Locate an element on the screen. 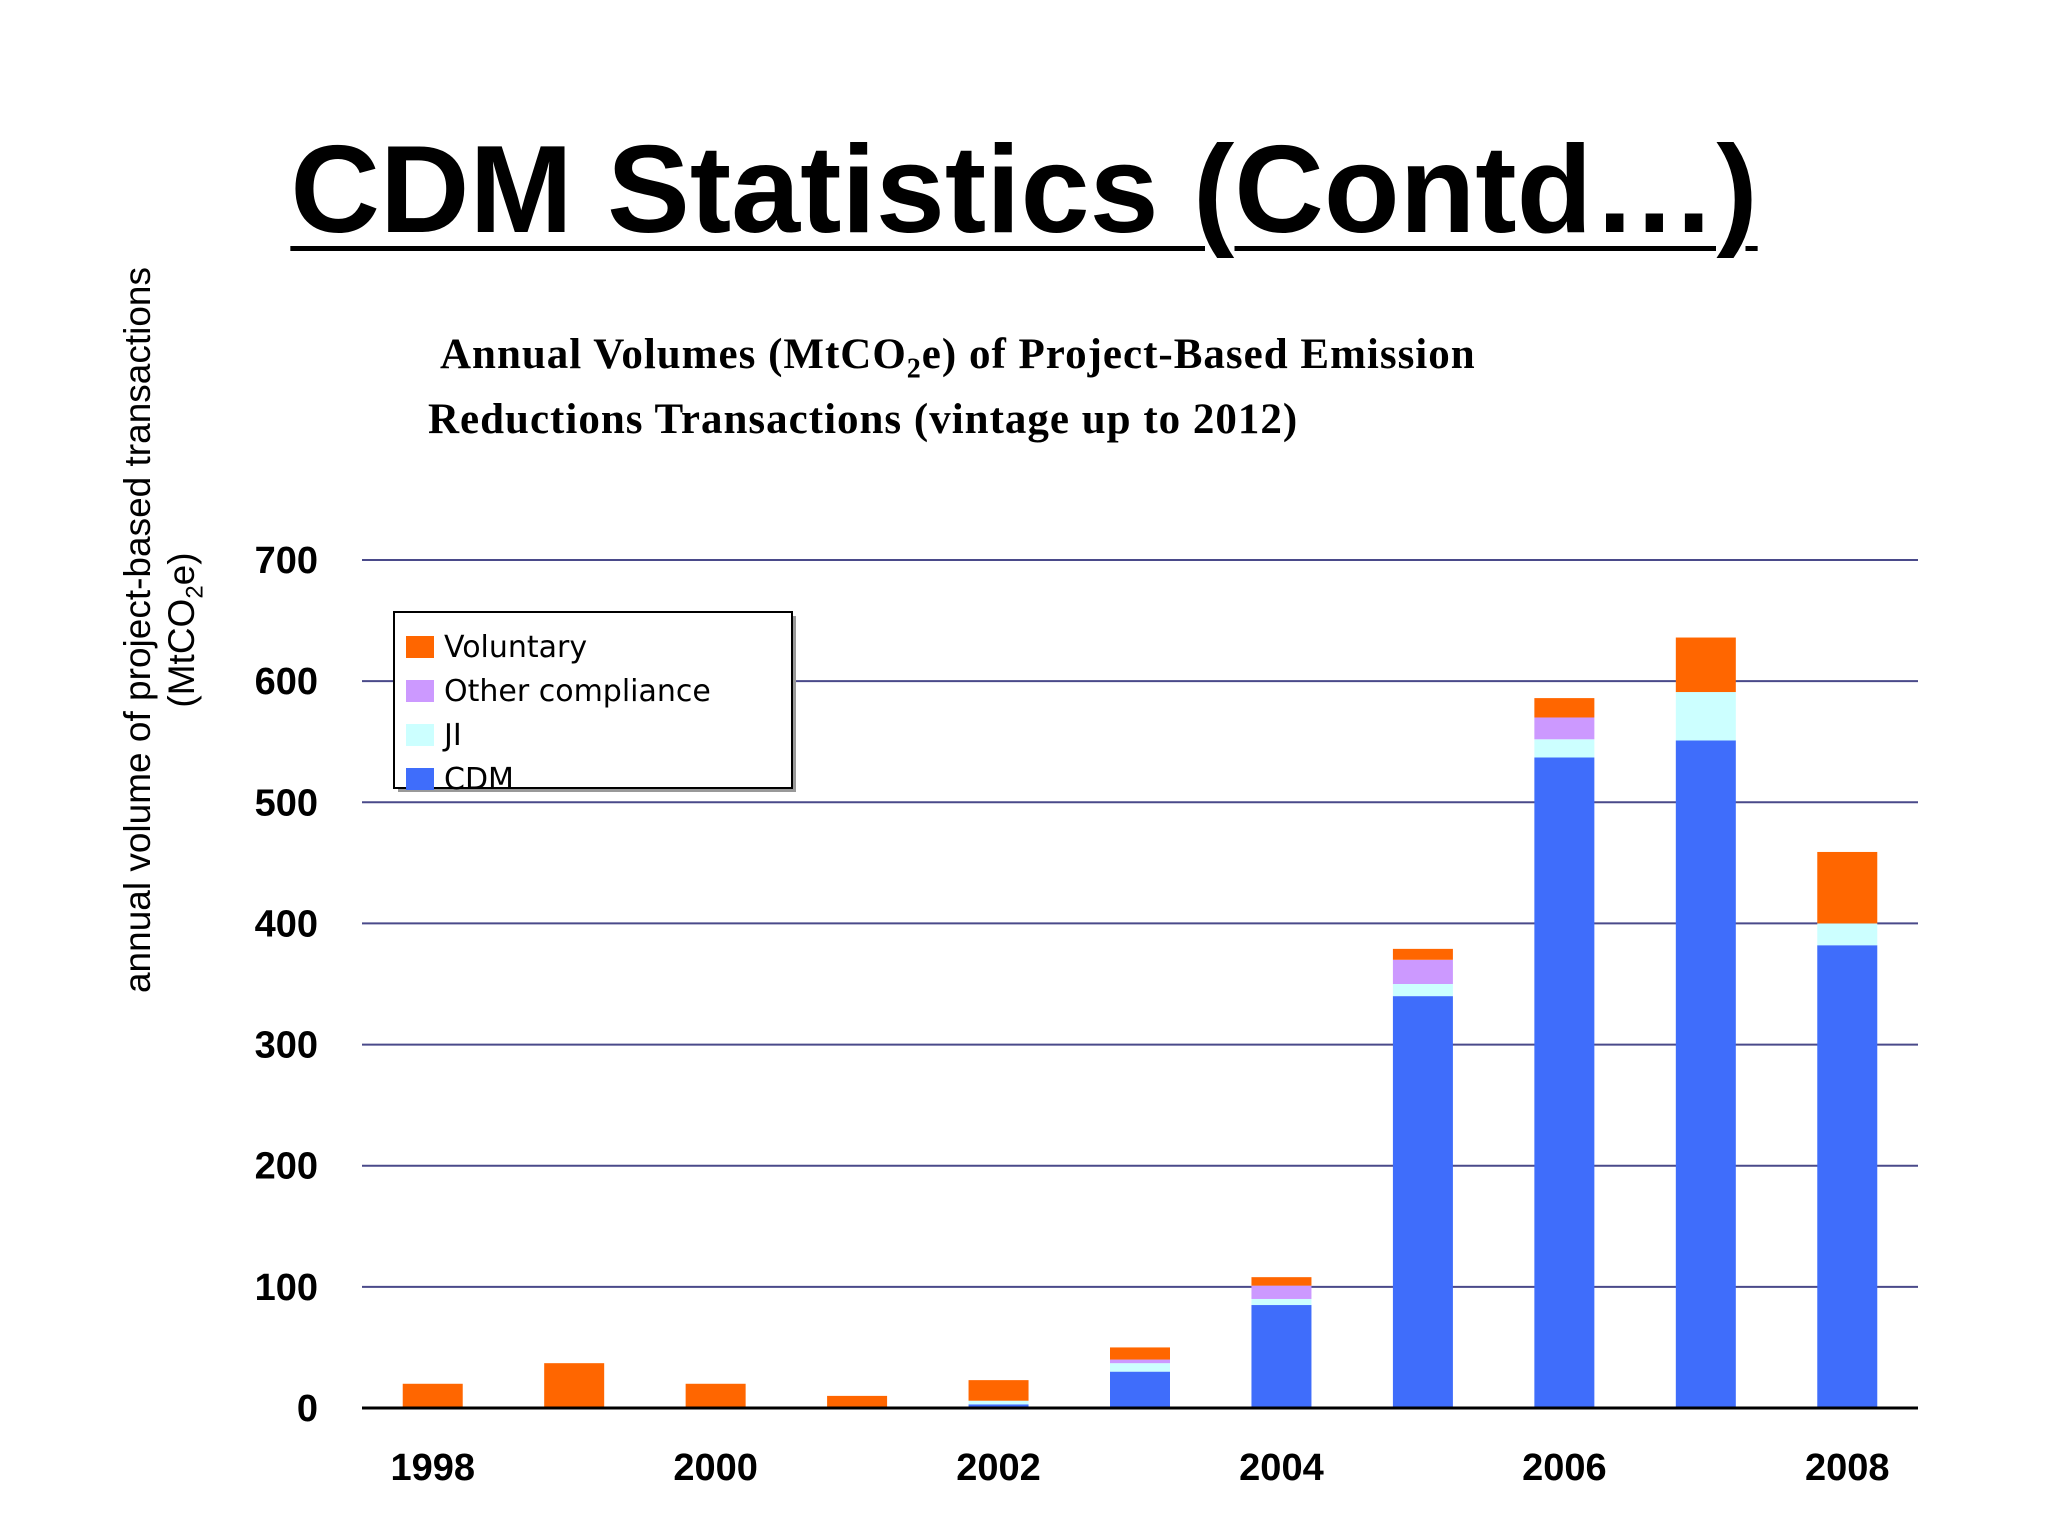 The height and width of the screenshot is (1536, 2048). bar-ji-2008 is located at coordinates (1847, 934).